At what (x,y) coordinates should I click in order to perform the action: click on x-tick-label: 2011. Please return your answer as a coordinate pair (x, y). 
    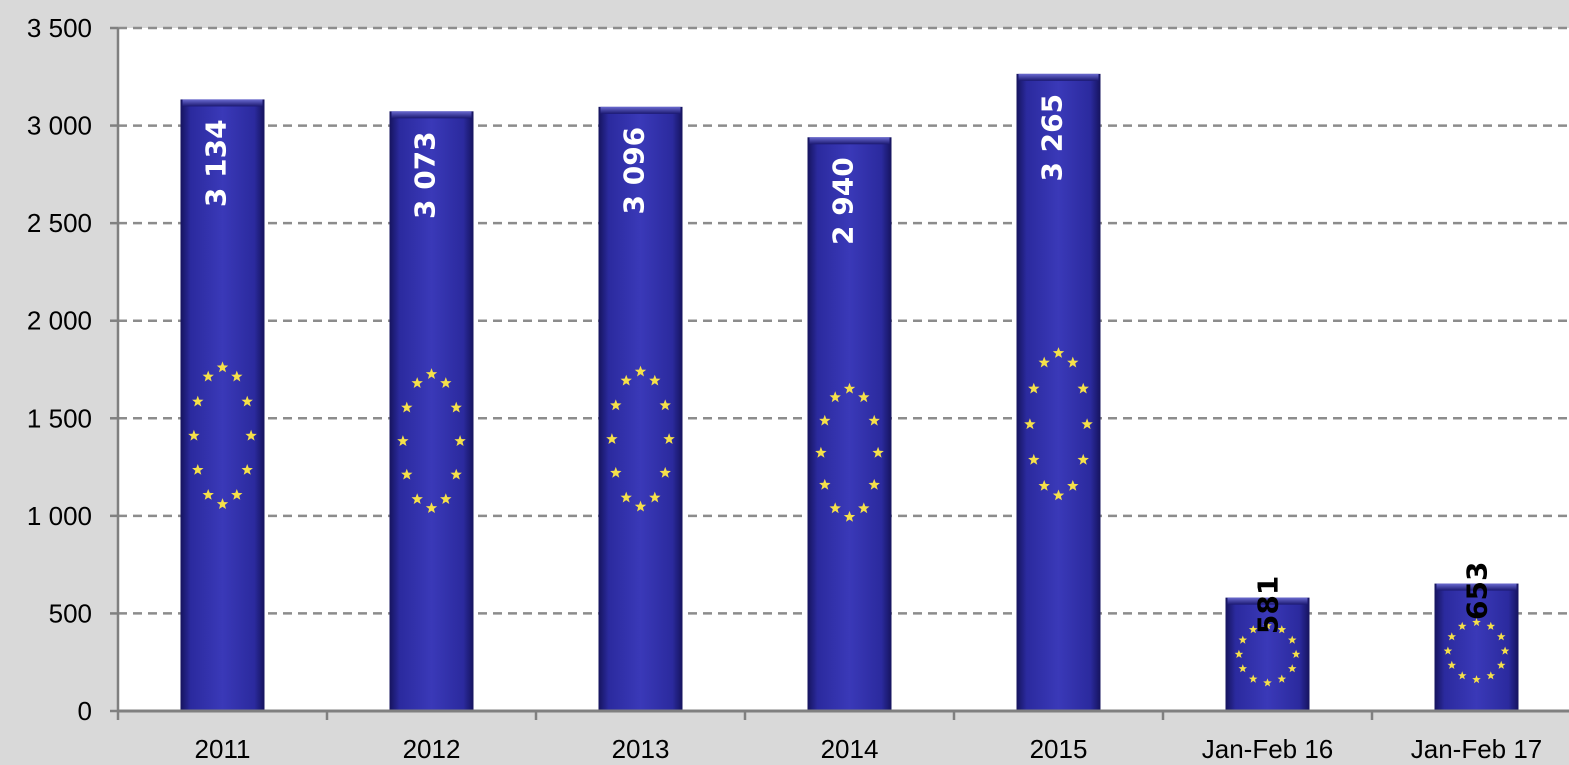
    Looking at the image, I should click on (223, 749).